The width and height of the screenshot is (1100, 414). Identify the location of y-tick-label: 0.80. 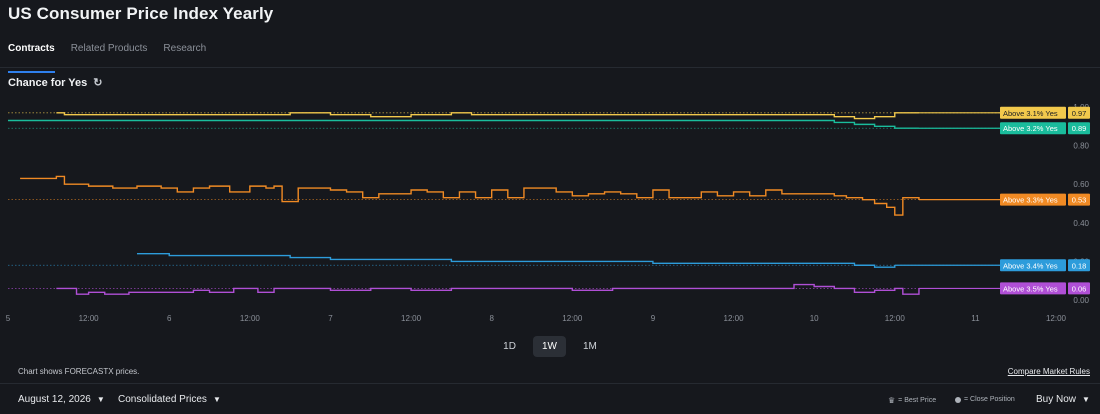
(1081, 146).